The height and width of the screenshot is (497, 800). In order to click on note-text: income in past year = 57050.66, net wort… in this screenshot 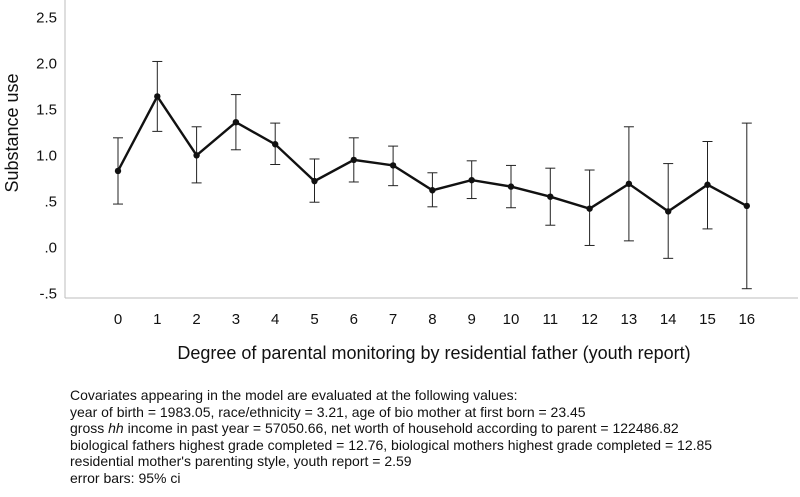, I will do `click(401, 428)`.